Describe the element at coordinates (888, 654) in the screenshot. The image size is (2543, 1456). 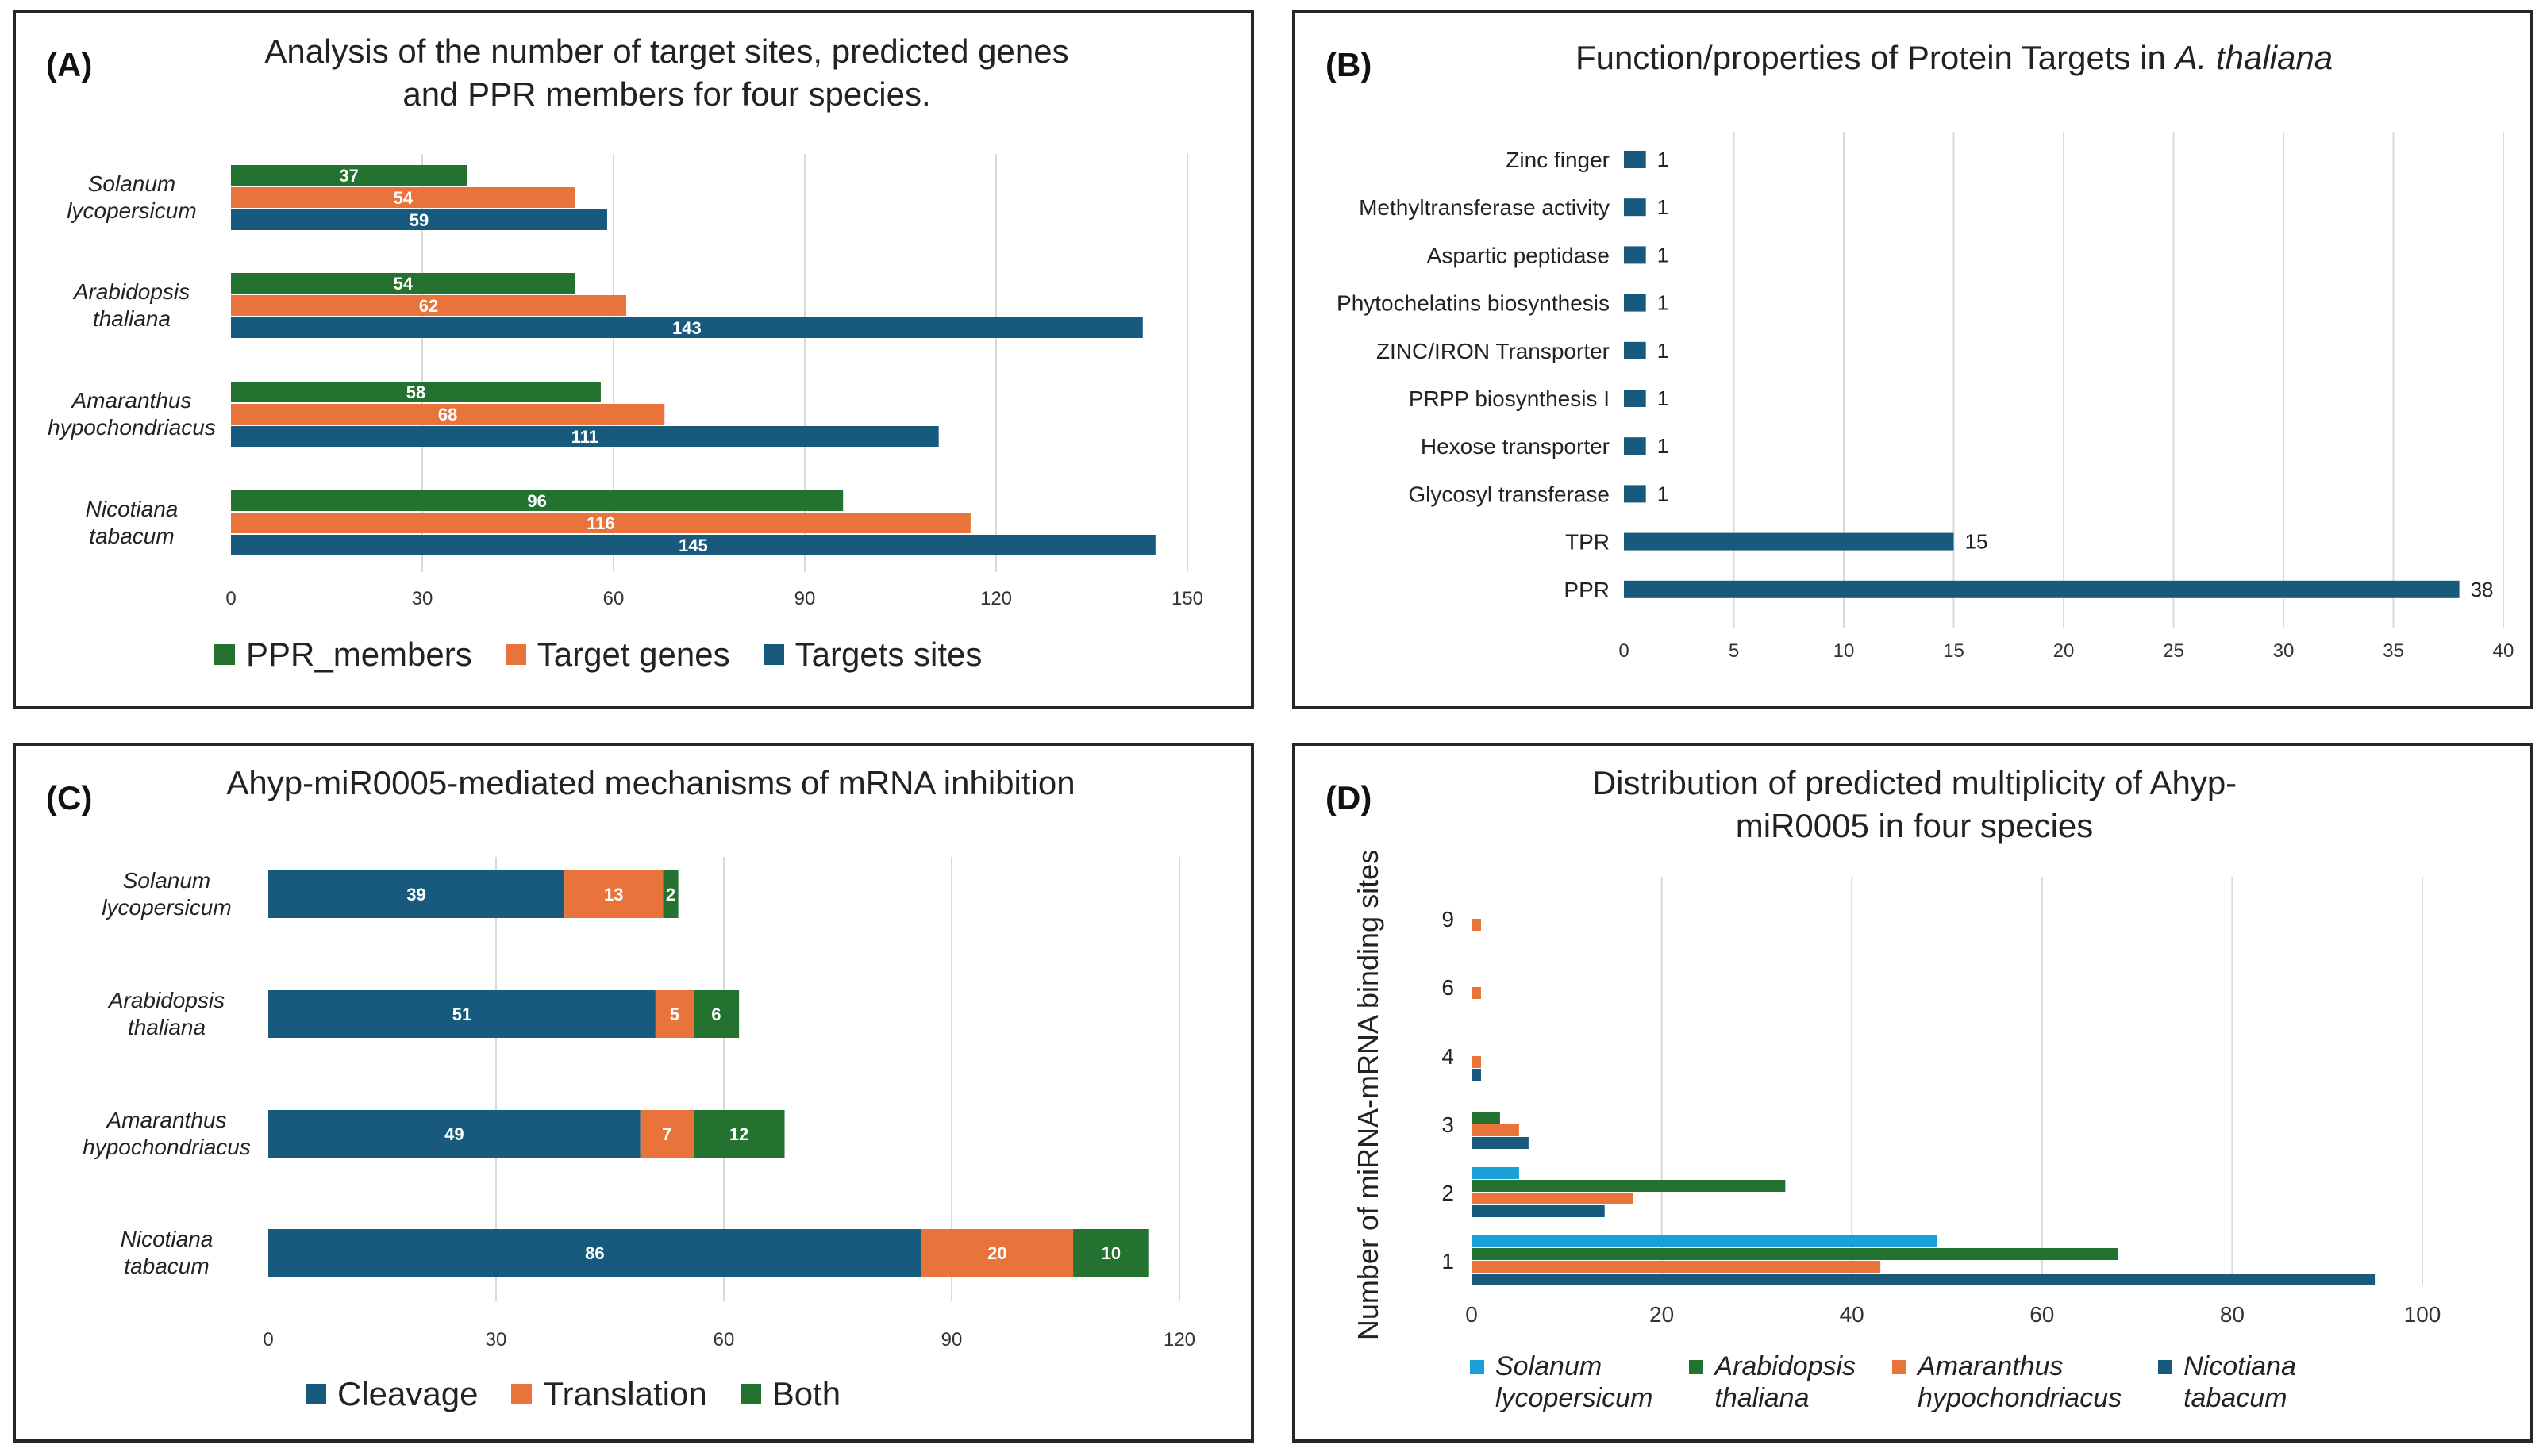
I see `chart-a-legend-item-label: Targets sites` at that location.